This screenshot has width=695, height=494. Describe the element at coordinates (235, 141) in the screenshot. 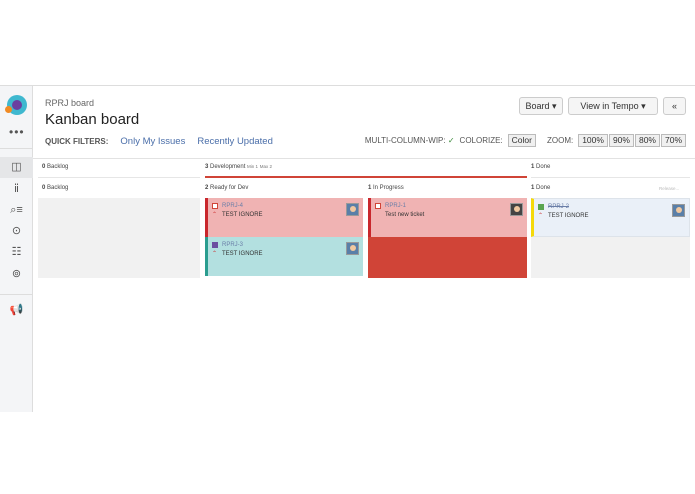

I see `filter-recently-updated: Recently Updated` at that location.